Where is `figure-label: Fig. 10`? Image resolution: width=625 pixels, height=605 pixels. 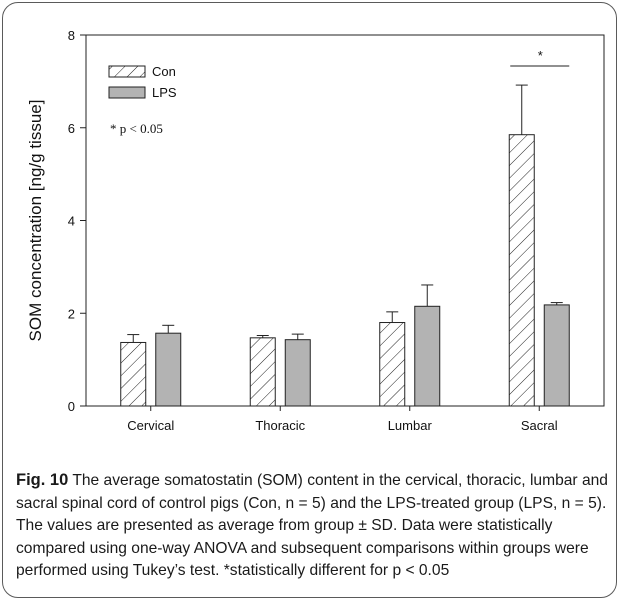 figure-label: Fig. 10 is located at coordinates (42, 480).